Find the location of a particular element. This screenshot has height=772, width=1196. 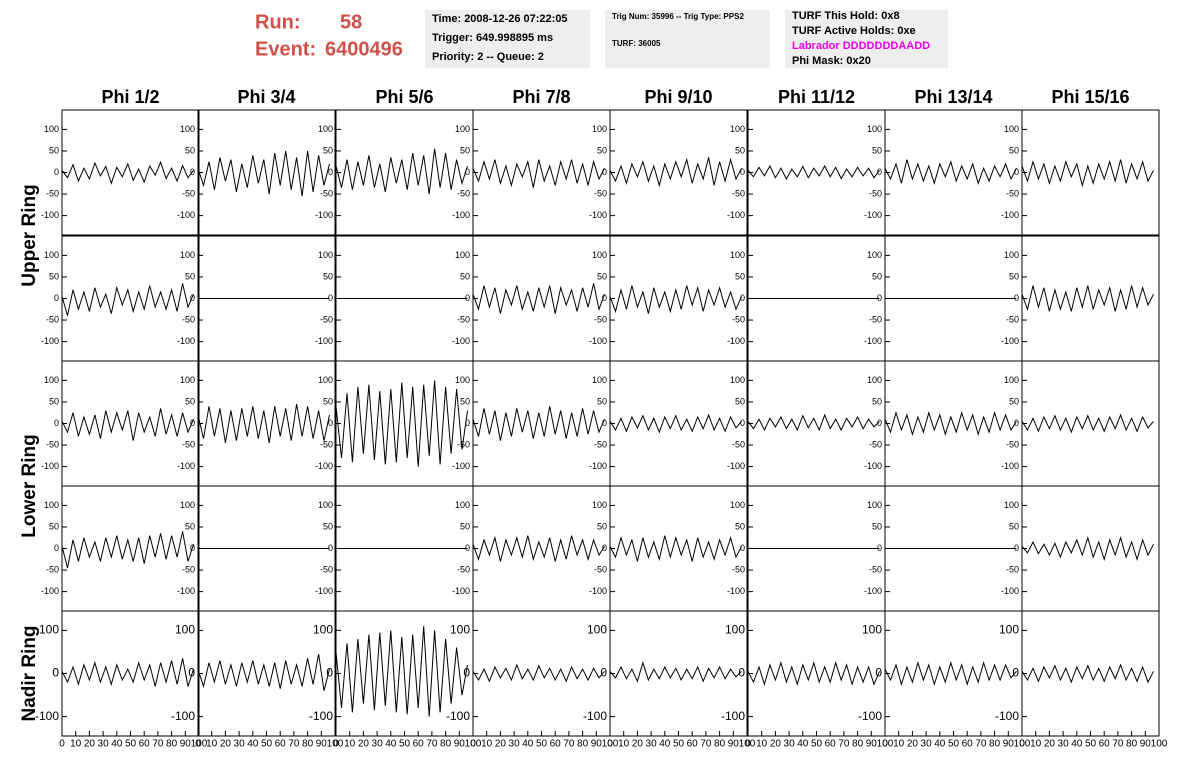

x-tick-label: 30 is located at coordinates (378, 744).